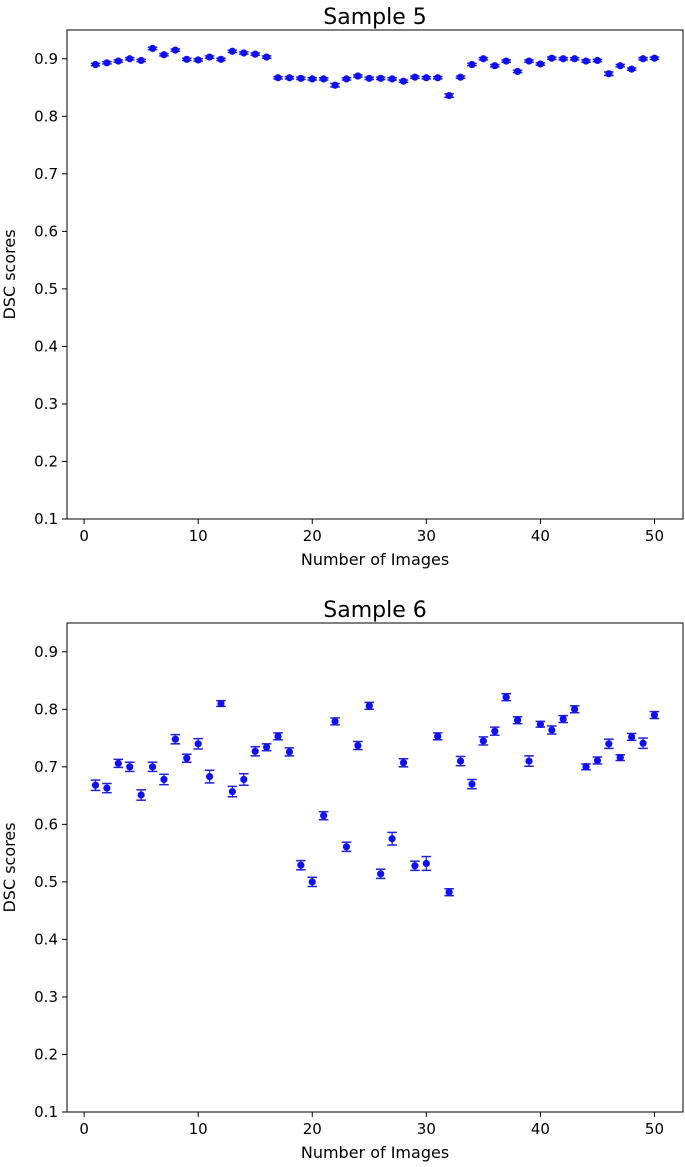  Describe the element at coordinates (46, 116) in the screenshot. I see `y-tick-label: 0.8` at that location.